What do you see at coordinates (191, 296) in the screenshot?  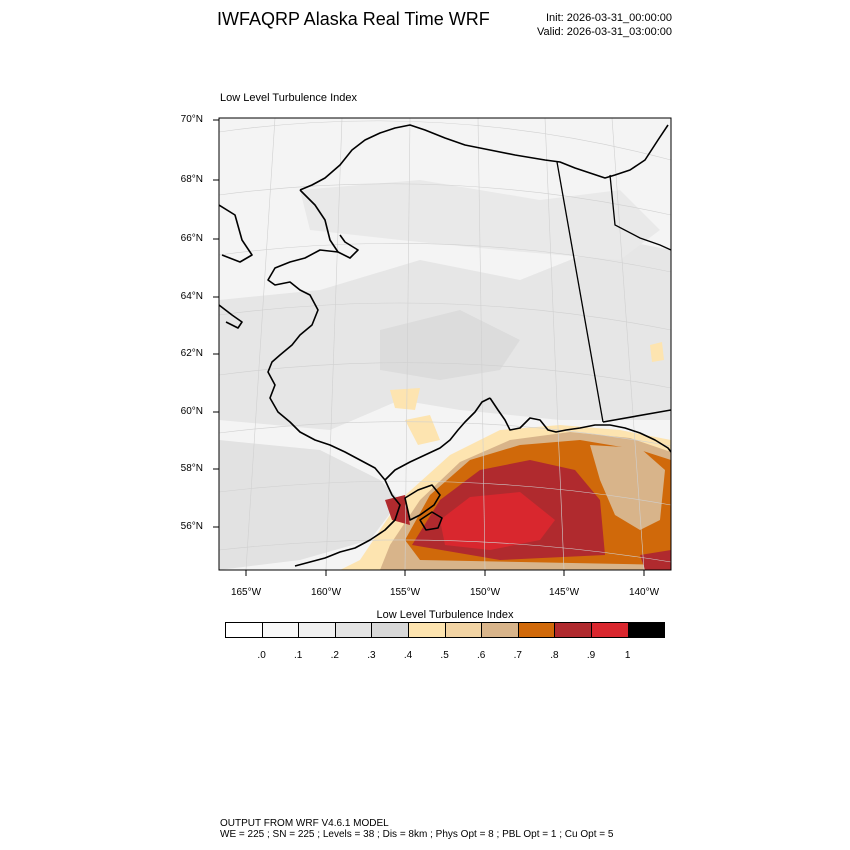 I see `lat-label: 64°N` at bounding box center [191, 296].